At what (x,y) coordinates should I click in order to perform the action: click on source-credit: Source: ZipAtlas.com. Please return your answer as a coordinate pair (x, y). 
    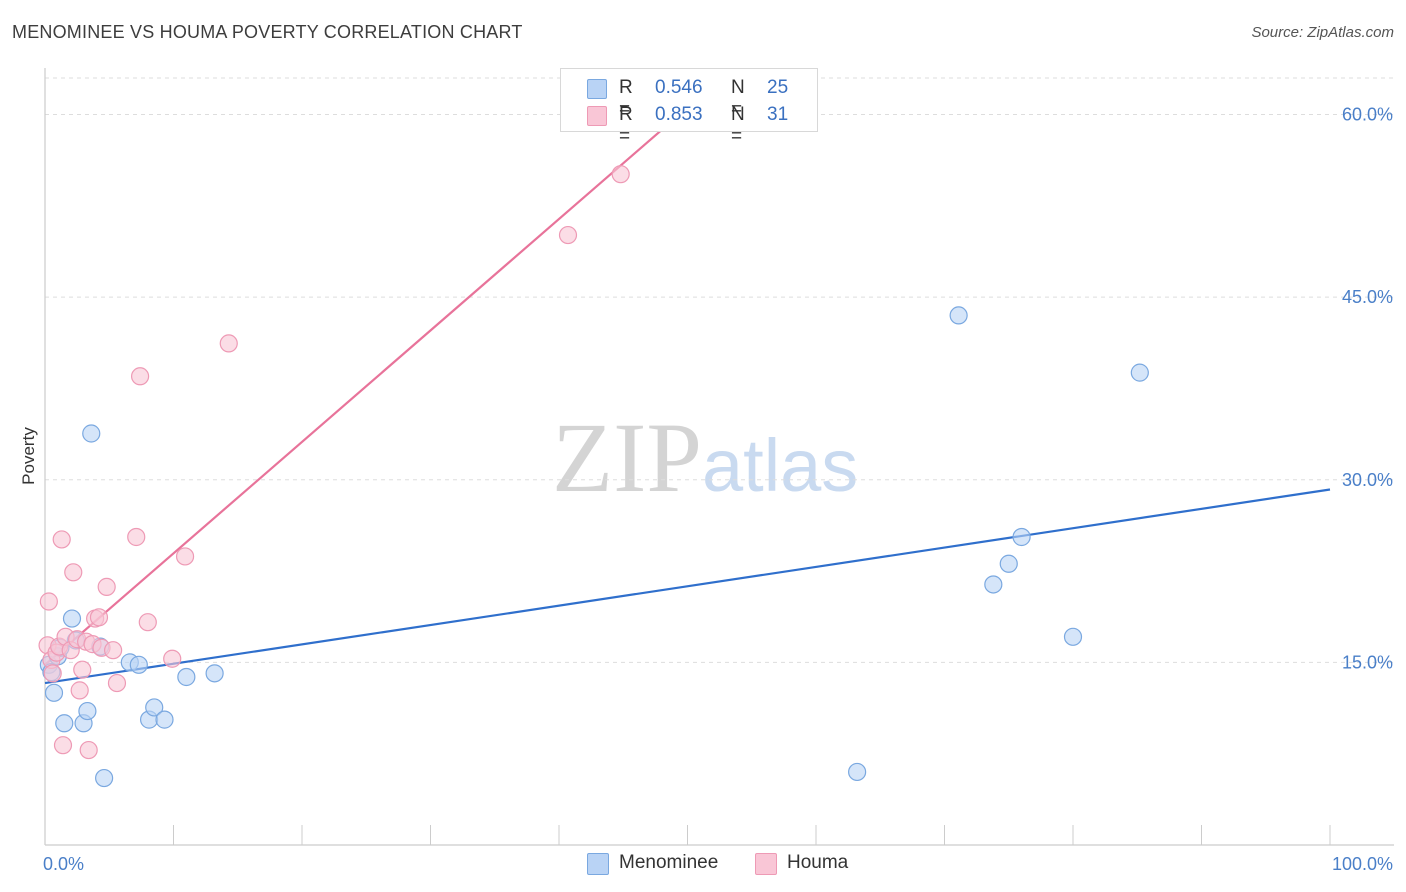
    Looking at the image, I should click on (1322, 32).